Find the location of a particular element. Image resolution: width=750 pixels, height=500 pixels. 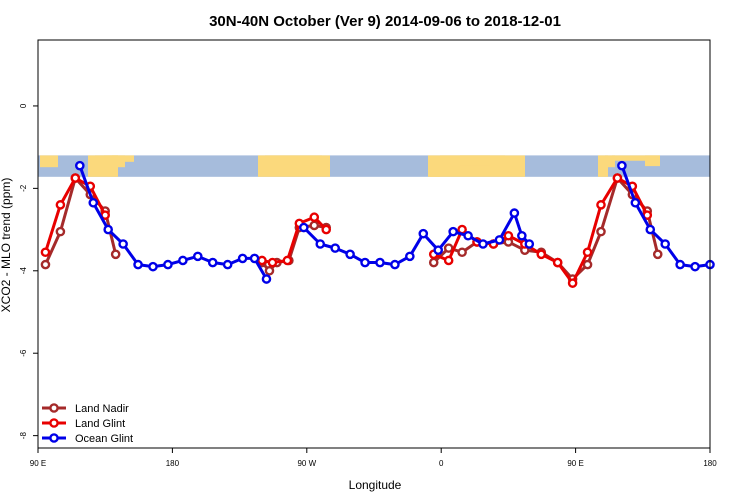

y-tick-label-1: -2 is located at coordinates (23, 188).